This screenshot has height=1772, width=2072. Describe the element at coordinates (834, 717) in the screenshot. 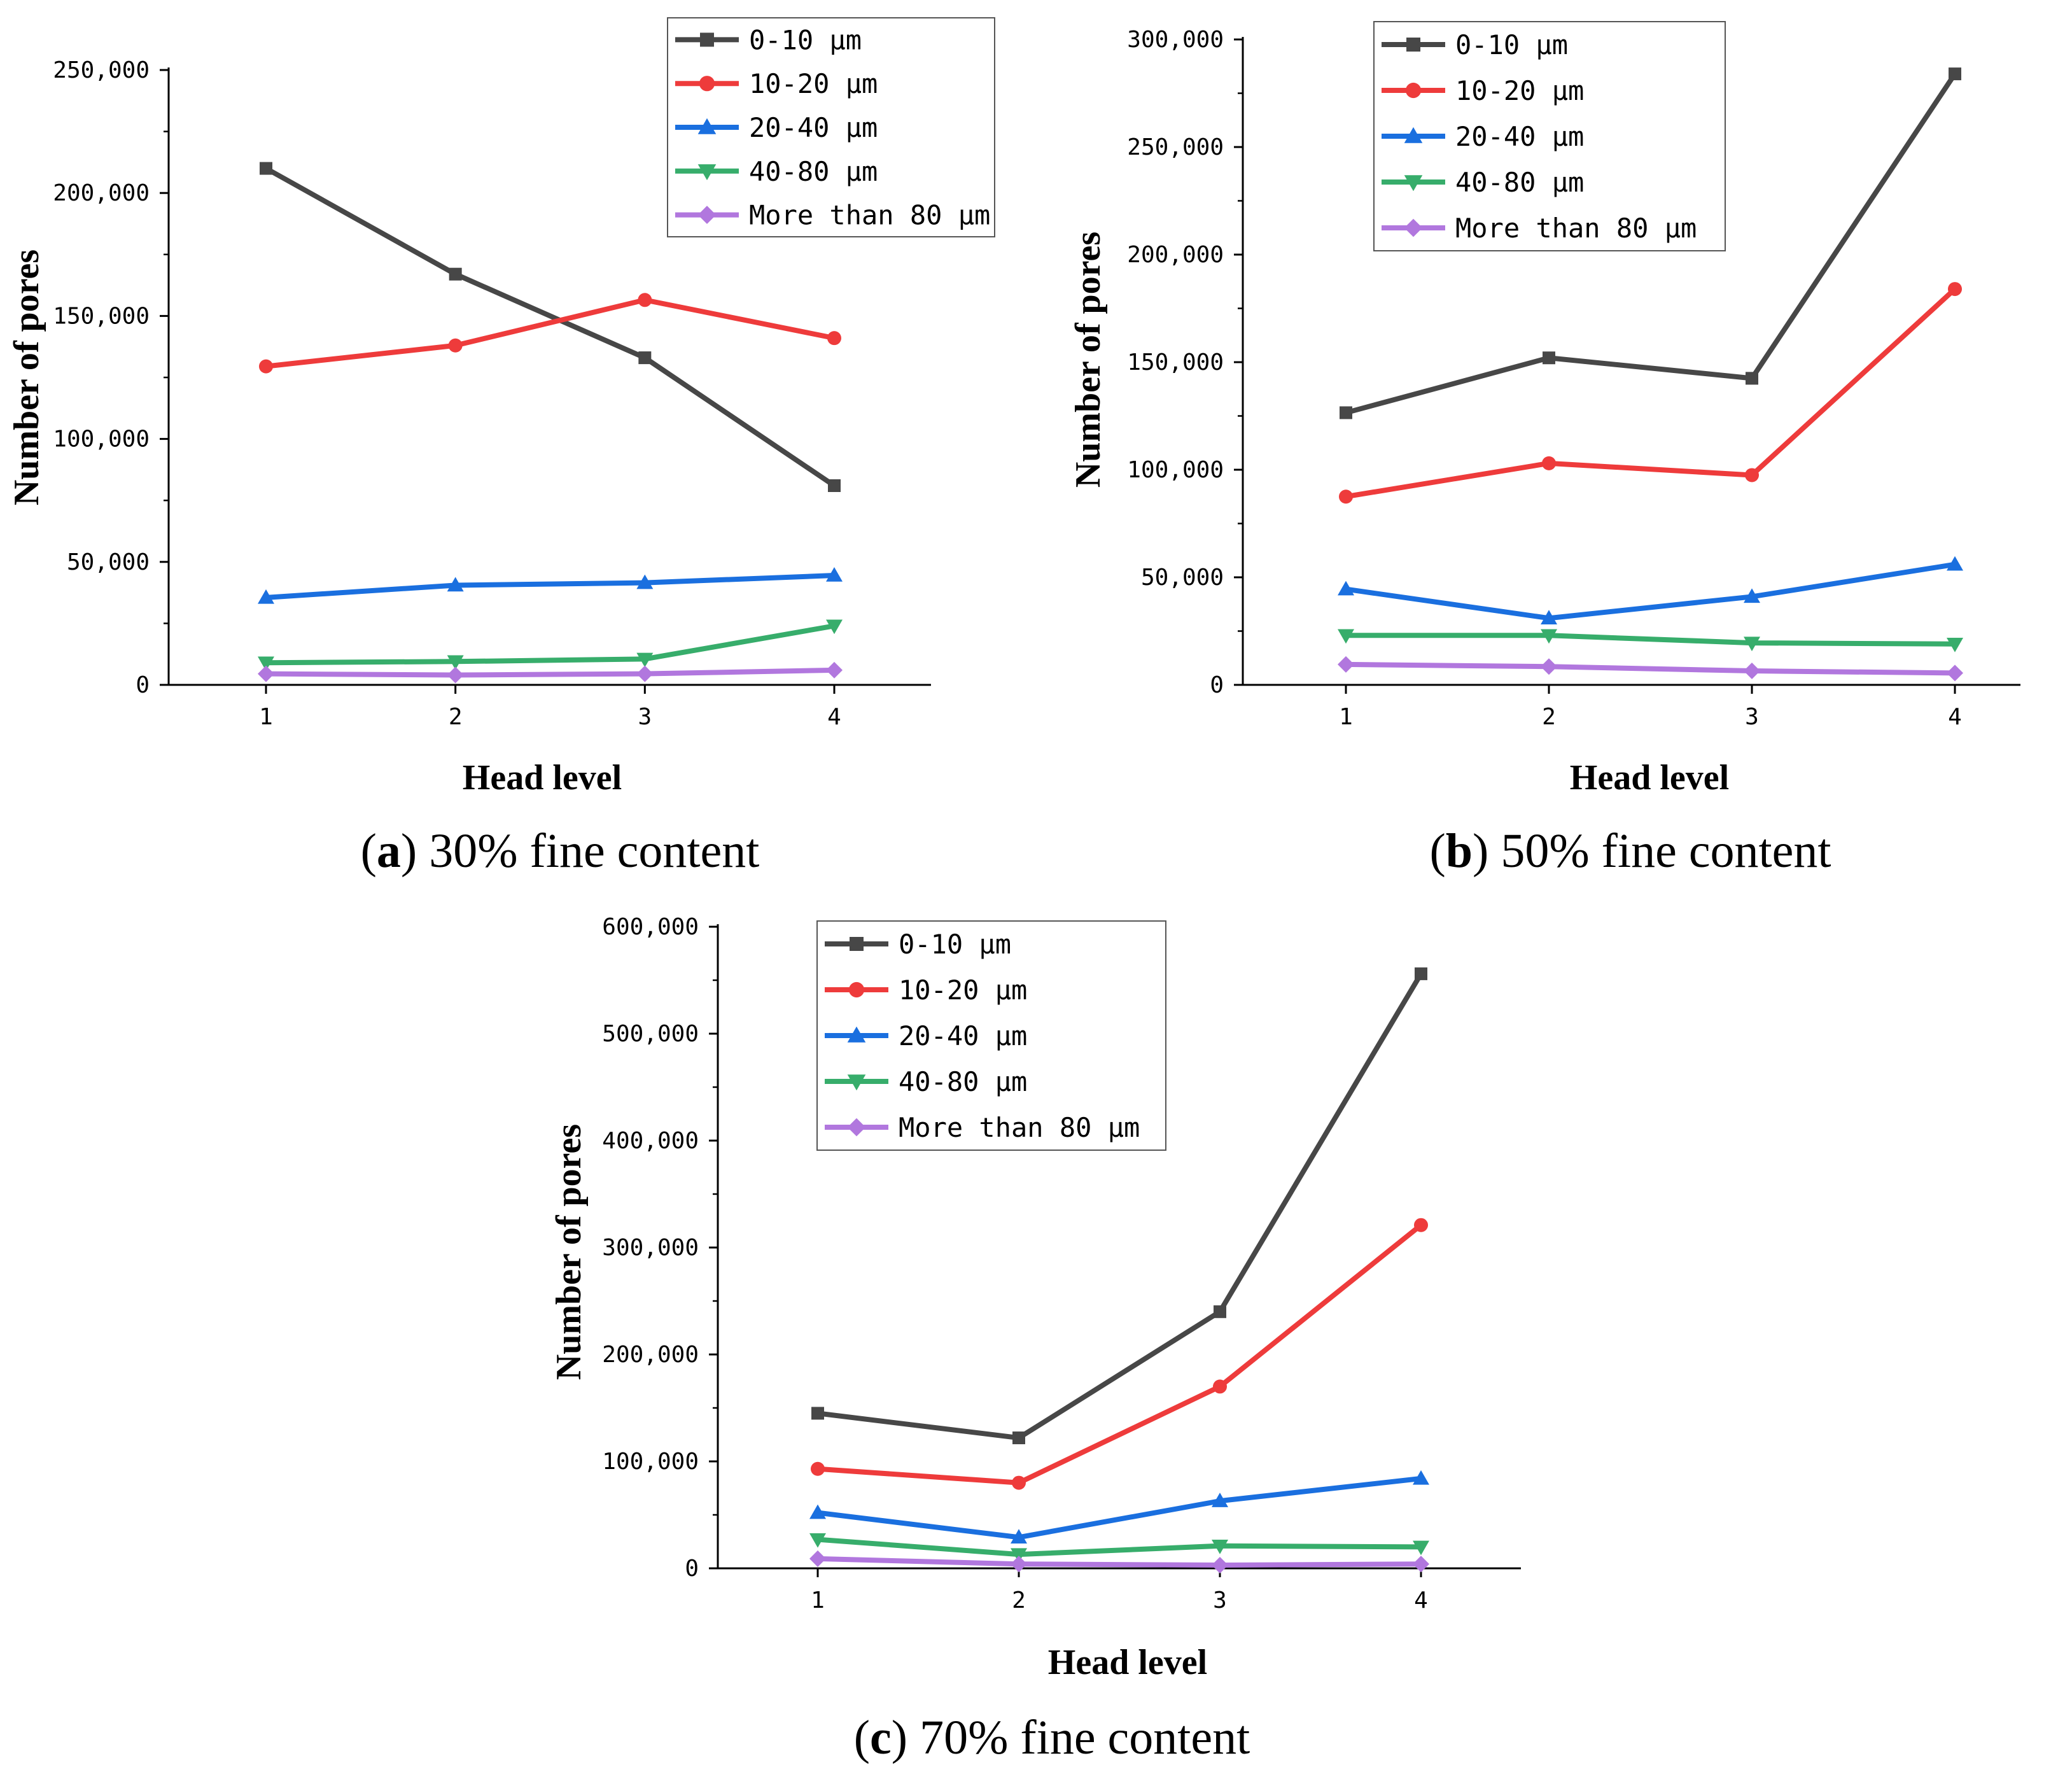

I see `x-tick-label: 4` at that location.